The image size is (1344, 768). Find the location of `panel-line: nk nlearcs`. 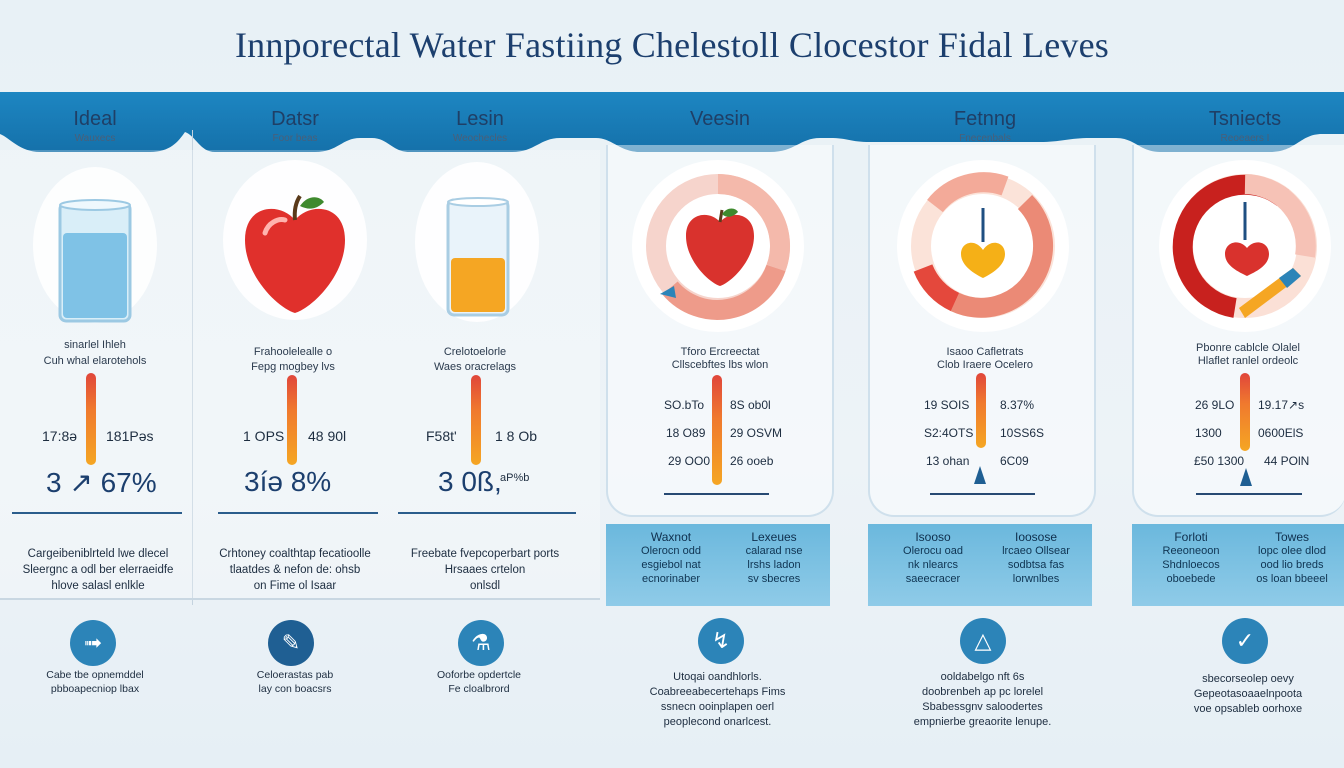

panel-line: nk nlearcs is located at coordinates (933, 565).